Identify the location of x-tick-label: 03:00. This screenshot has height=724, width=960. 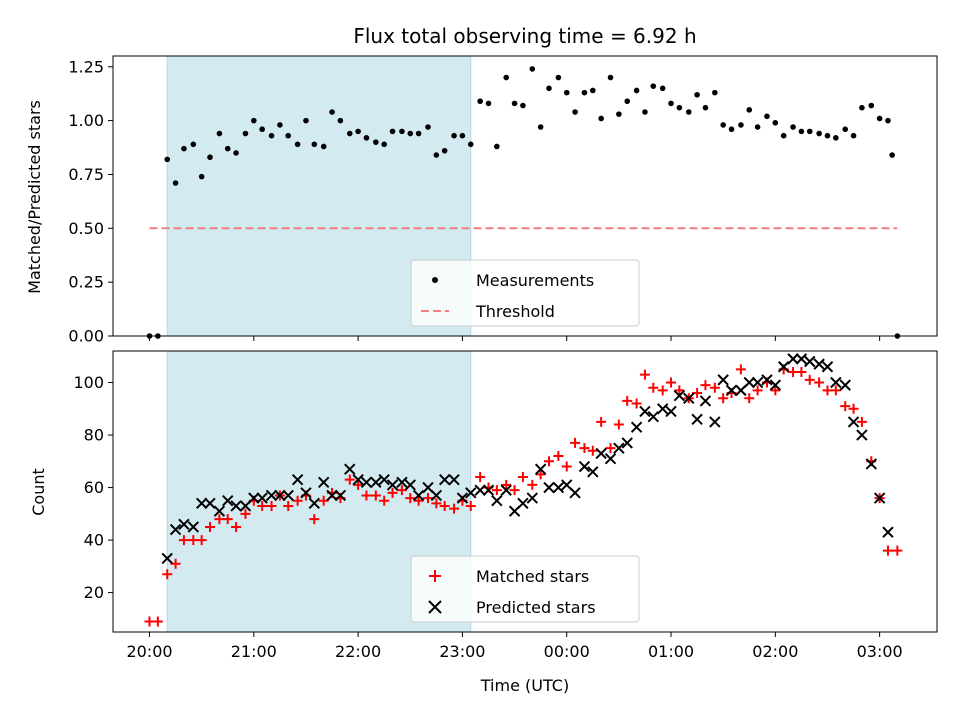
(880, 651).